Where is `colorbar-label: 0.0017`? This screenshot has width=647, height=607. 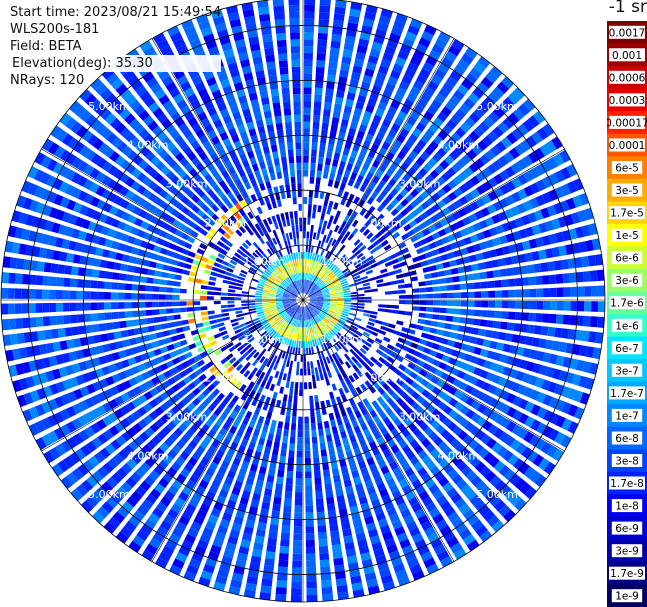 colorbar-label: 0.0017 is located at coordinates (627, 33).